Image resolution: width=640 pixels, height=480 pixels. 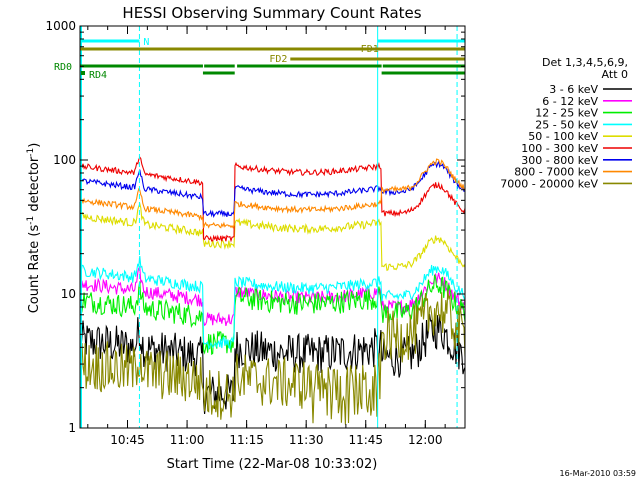 I want to click on y-tick-label: 10, so click(x=68, y=294).